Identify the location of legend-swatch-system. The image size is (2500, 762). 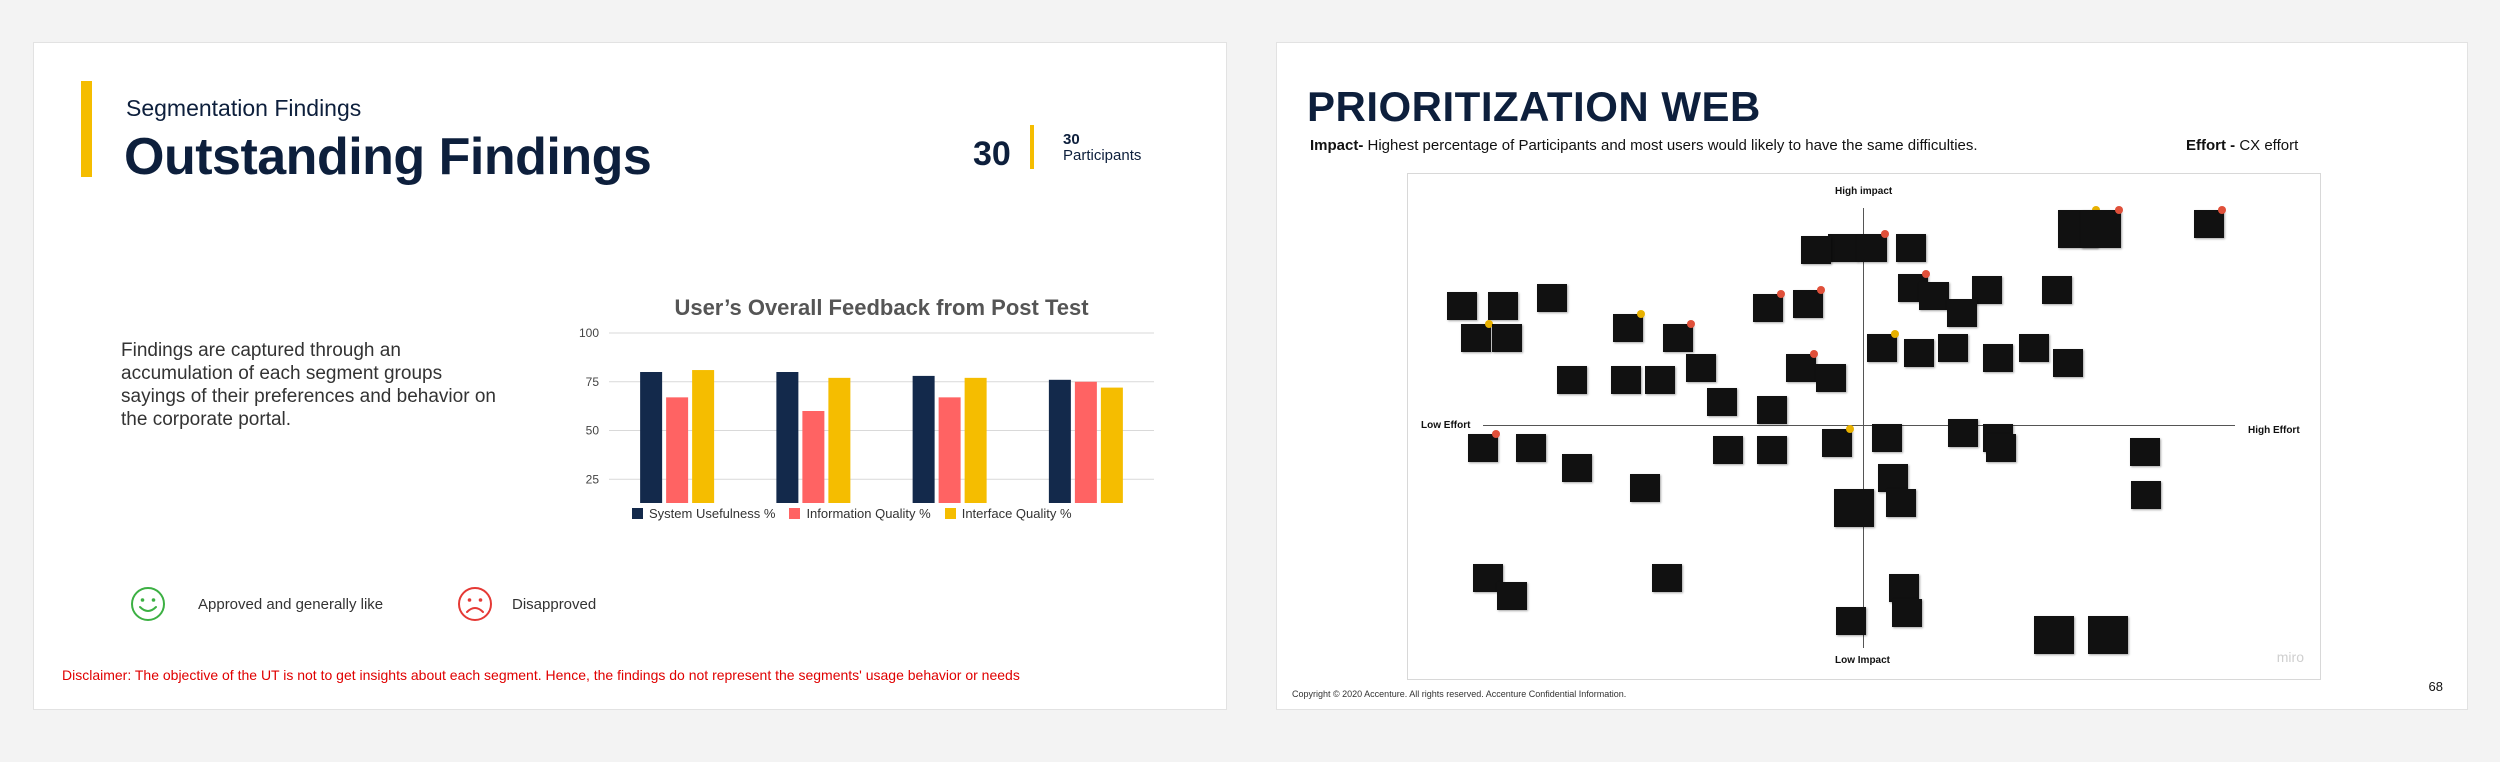
(637, 513).